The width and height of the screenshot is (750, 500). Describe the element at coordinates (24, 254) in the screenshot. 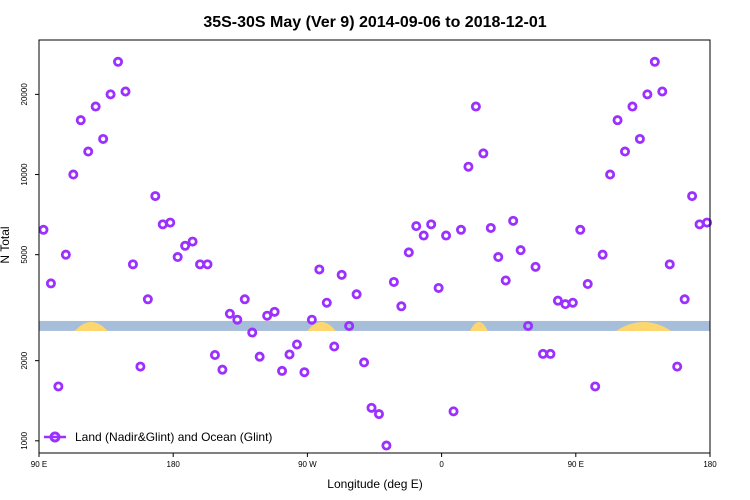

I see `y-tick-label: 5000` at that location.